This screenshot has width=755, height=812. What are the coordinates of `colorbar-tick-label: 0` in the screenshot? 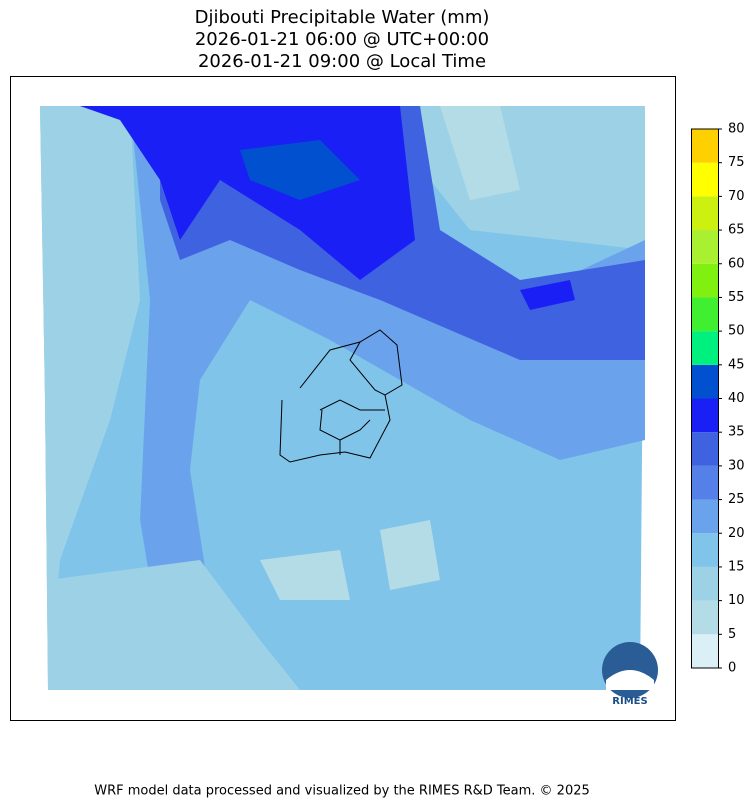 It's located at (732, 668).